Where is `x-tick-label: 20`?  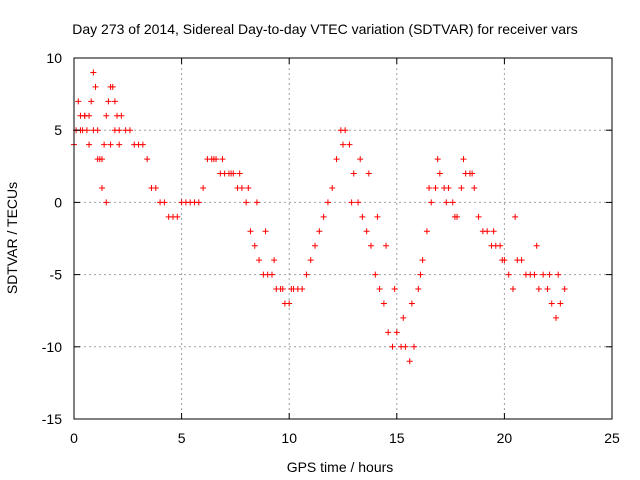 x-tick-label: 20 is located at coordinates (505, 438).